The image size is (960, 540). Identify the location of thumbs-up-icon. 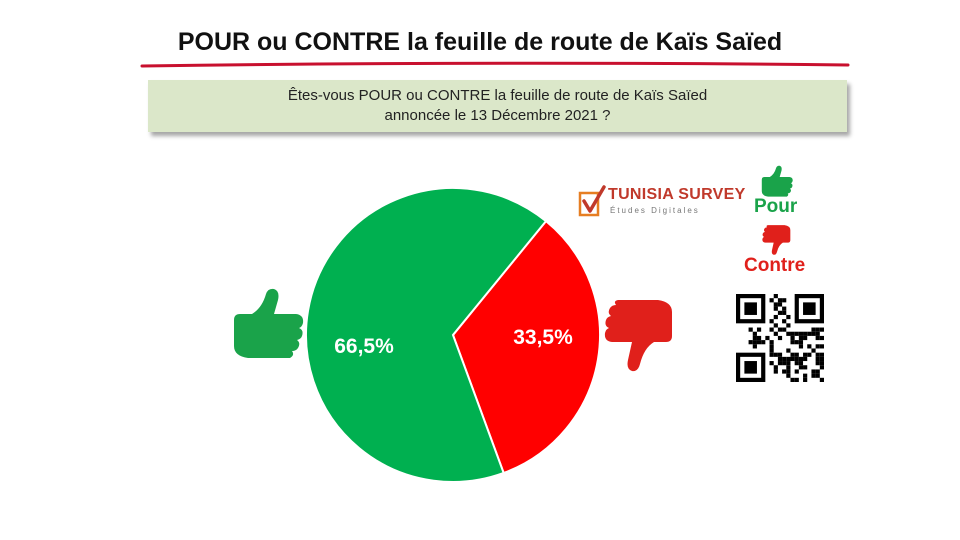
(269, 323).